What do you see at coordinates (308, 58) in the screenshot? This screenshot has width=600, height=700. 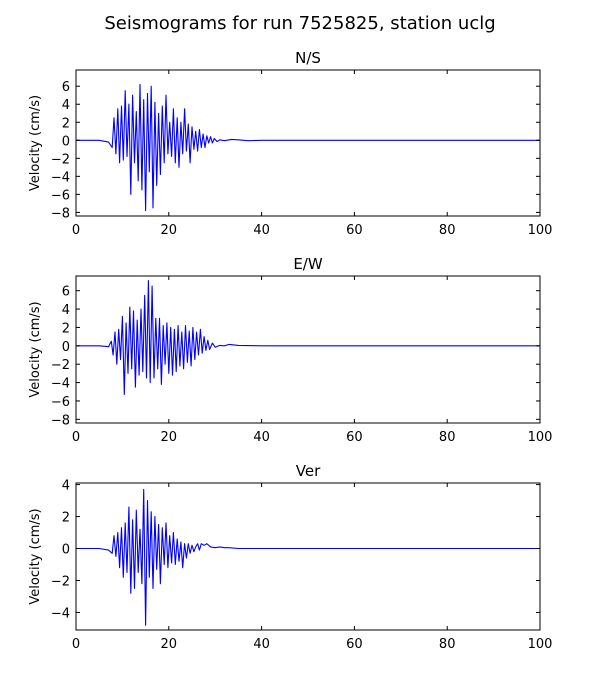 I see `panel-title-ns: N/S` at bounding box center [308, 58].